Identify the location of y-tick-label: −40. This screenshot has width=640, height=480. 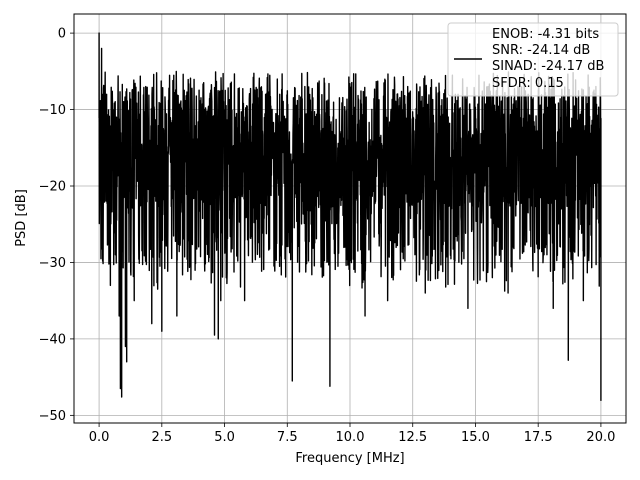
(52, 339).